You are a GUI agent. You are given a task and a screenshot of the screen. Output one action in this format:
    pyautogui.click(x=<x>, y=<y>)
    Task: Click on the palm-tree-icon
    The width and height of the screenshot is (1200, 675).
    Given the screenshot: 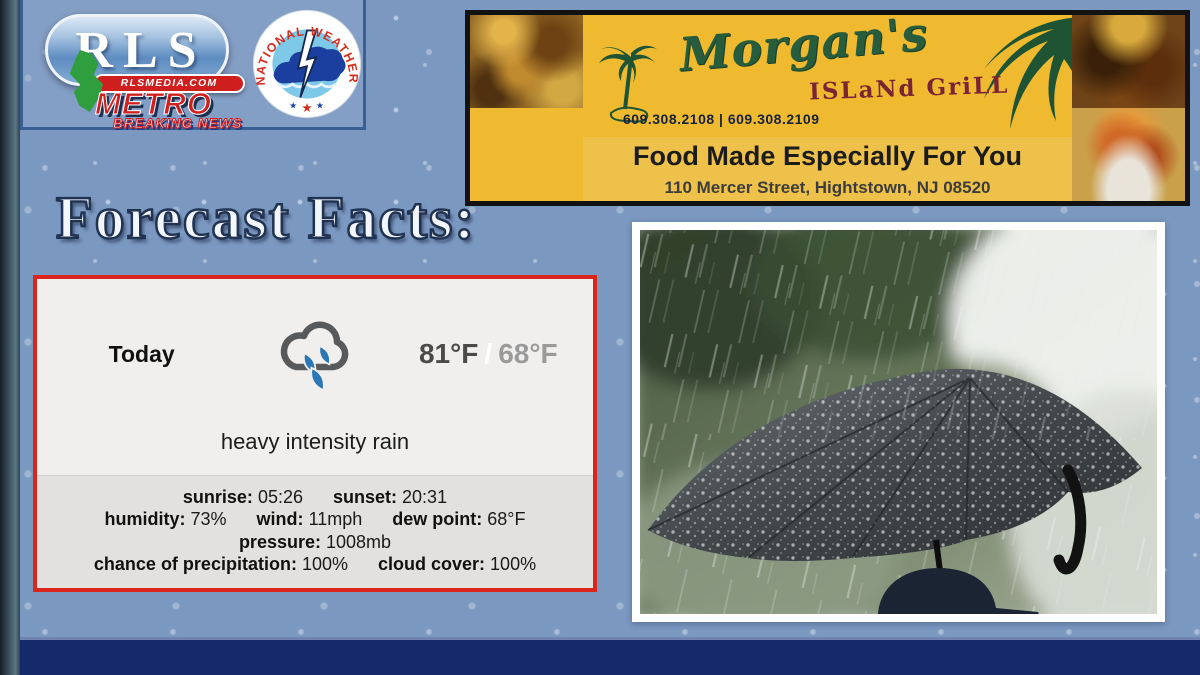 What is the action you would take?
    pyautogui.click(x=628, y=84)
    